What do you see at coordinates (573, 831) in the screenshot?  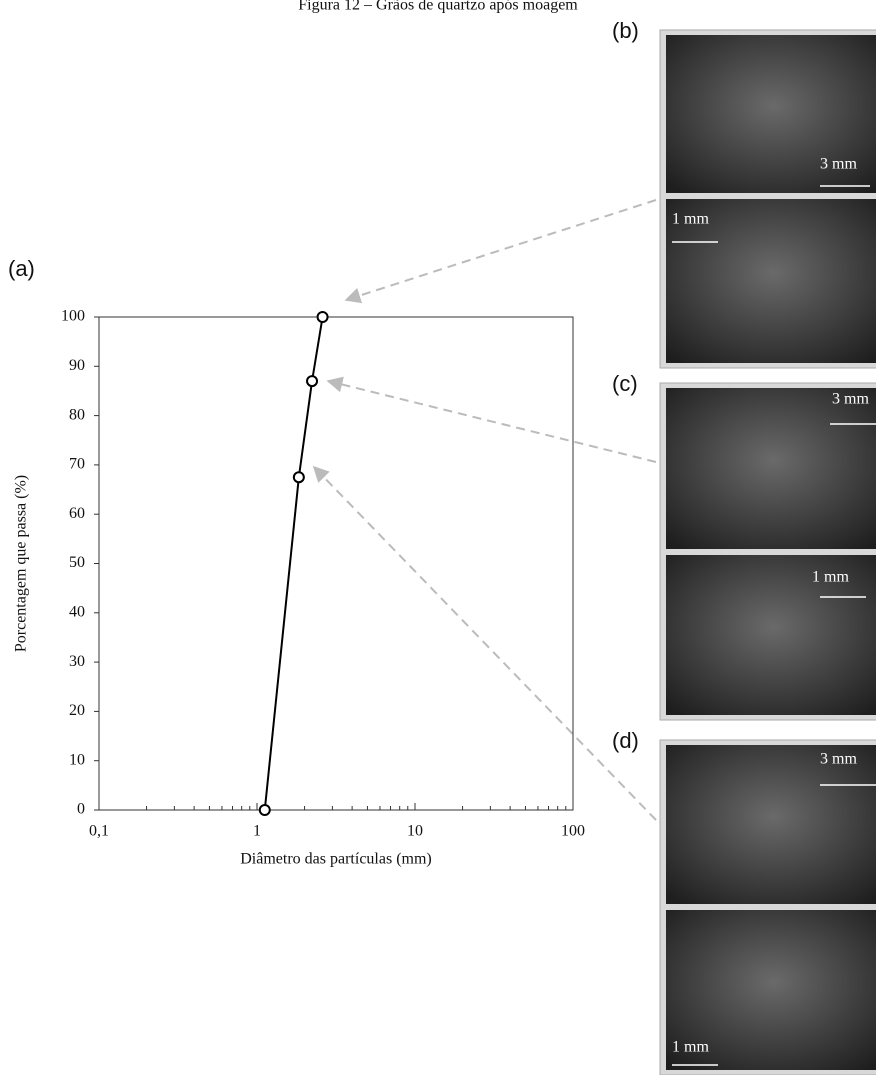 I see `x-tick-label: 100` at bounding box center [573, 831].